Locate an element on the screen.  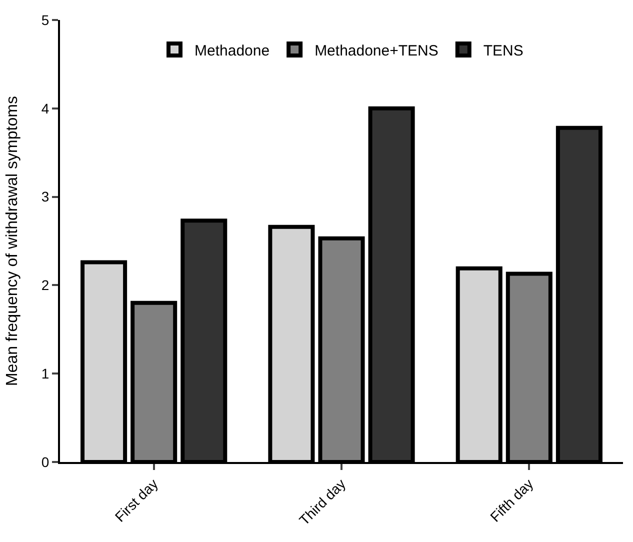
x-tick-label: Fifth day is located at coordinates (511, 500).